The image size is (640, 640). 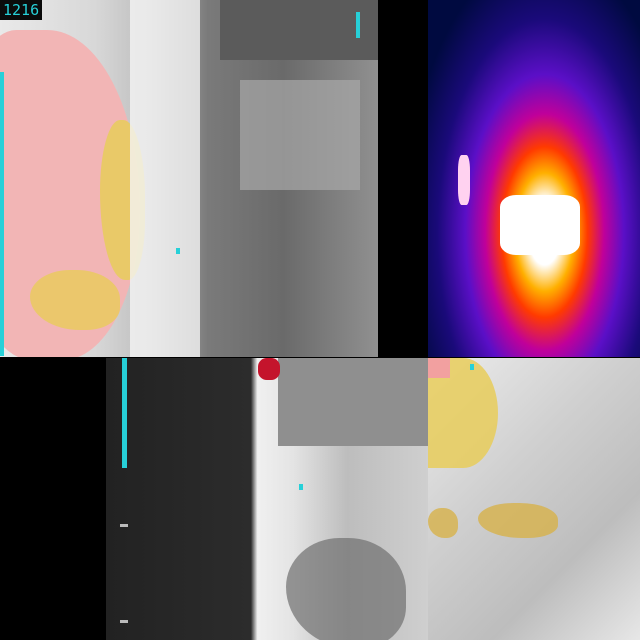 I want to click on temperature-readout: 1216, so click(x=21, y=10).